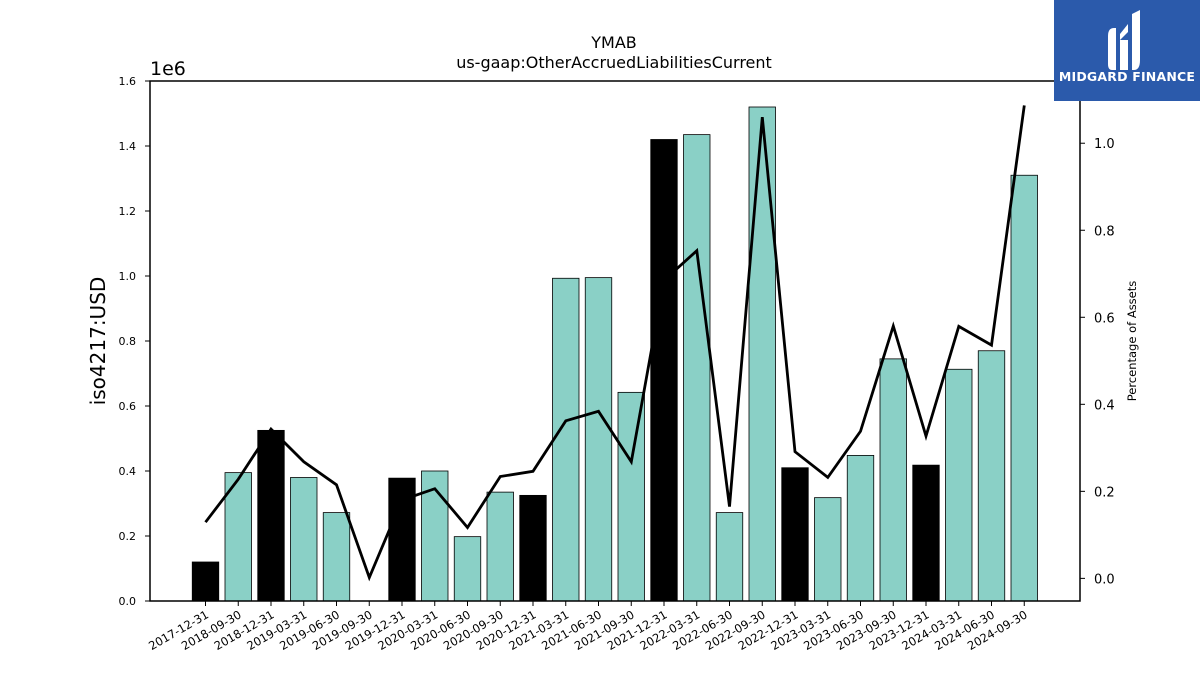 This screenshot has height=675, width=1200. What do you see at coordinates (128, 341) in the screenshot?
I see `y-tick-label: 0.8` at bounding box center [128, 341].